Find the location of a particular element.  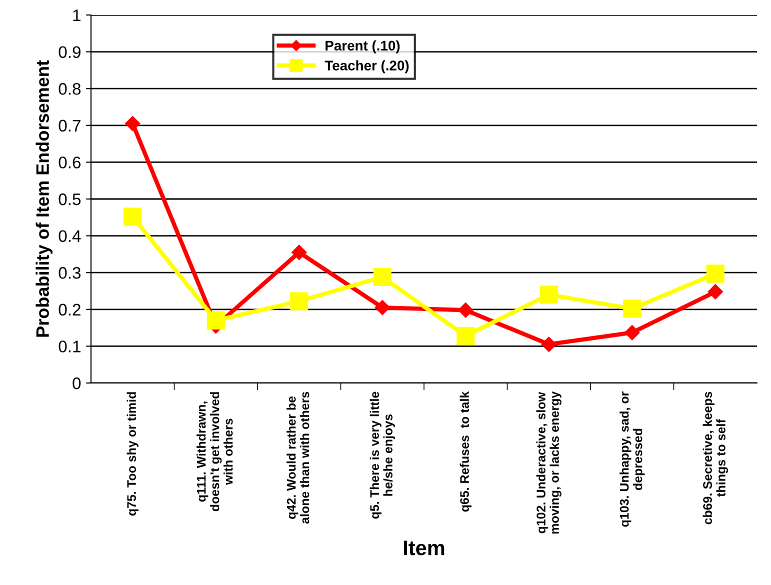

y-tick-label: 0.4 is located at coordinates (69, 236).